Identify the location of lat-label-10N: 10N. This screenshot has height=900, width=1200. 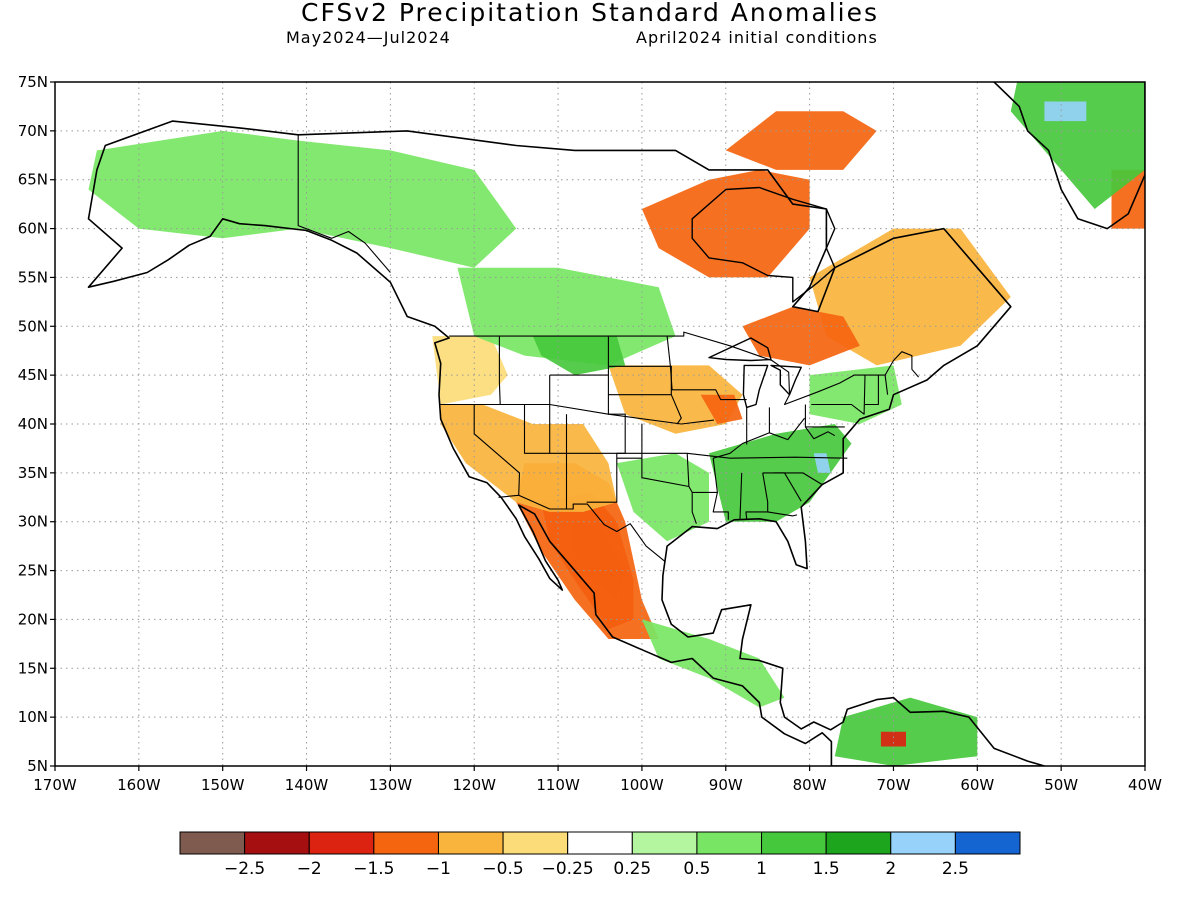
(33, 717).